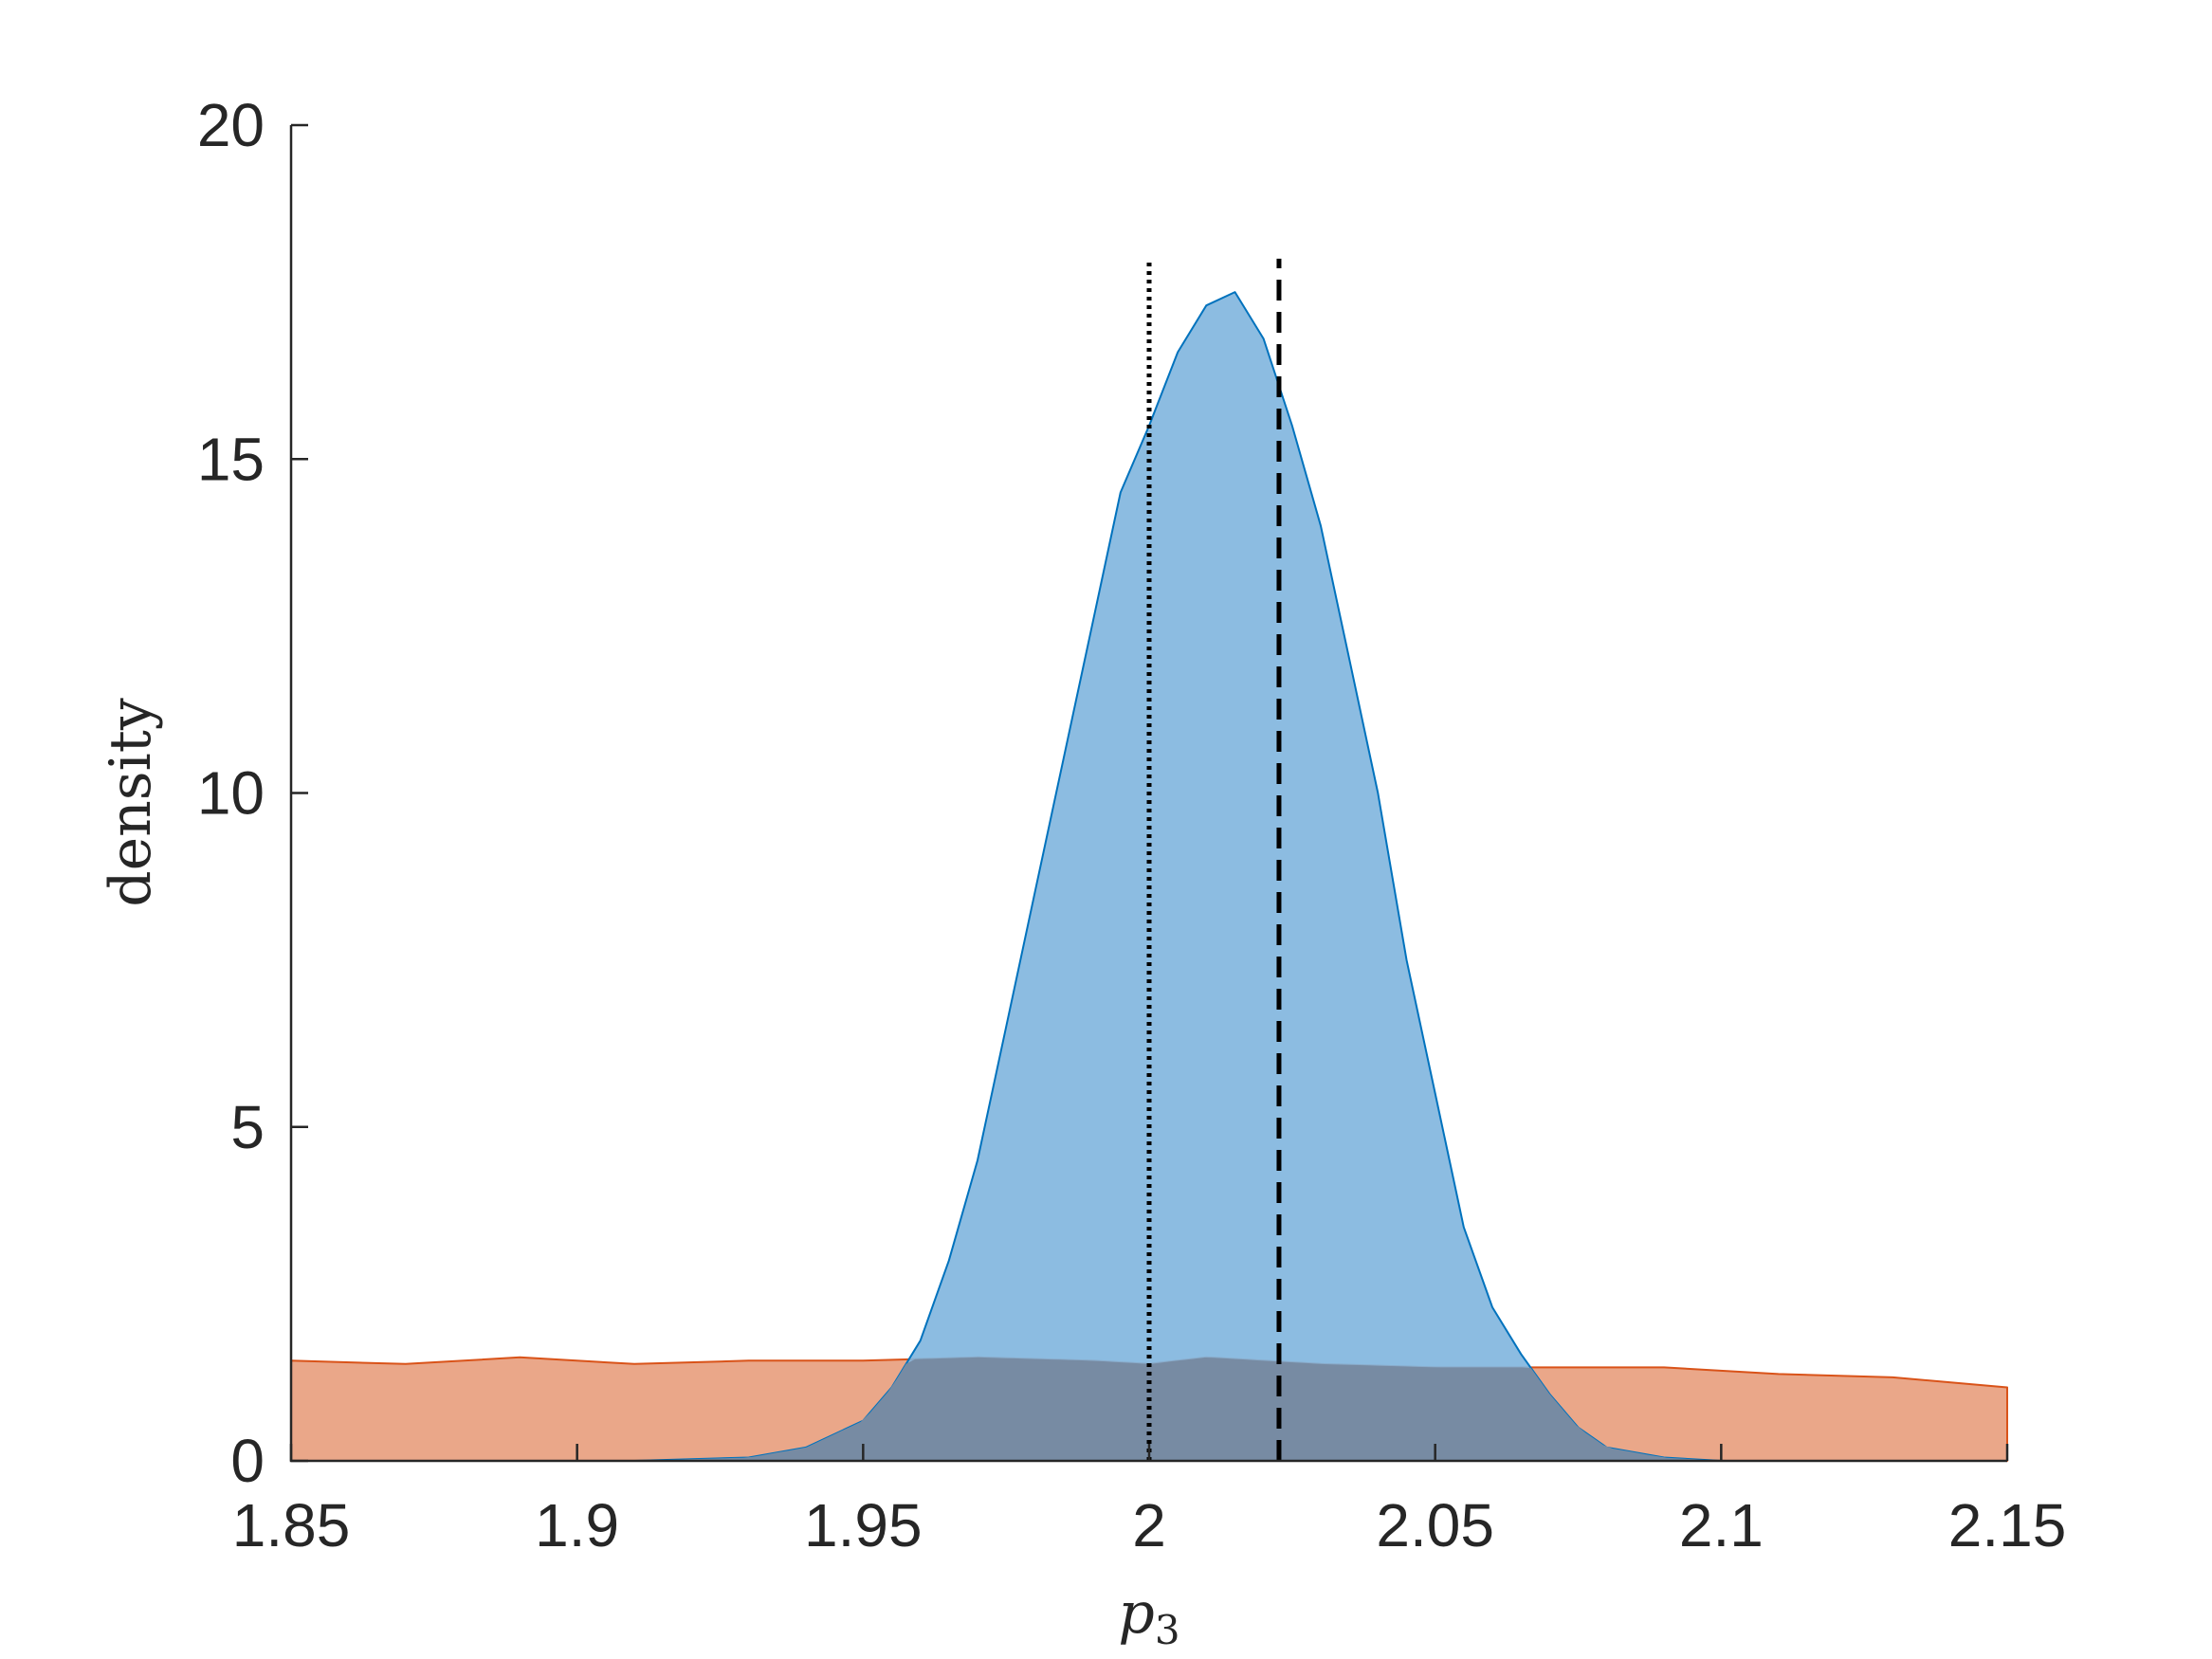 Image resolution: width=2212 pixels, height=1659 pixels. I want to click on x-tick-label: 1.85, so click(291, 1525).